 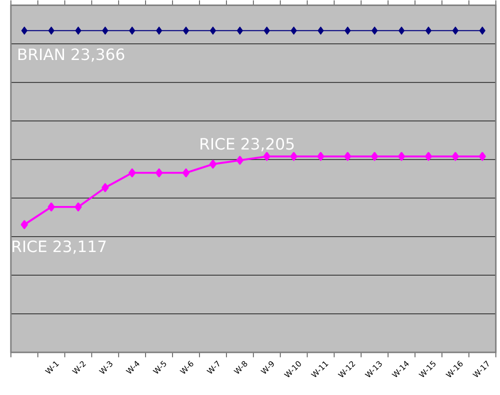 What do you see at coordinates (71, 55) in the screenshot?
I see `annotation: BRIAN 23,366` at bounding box center [71, 55].